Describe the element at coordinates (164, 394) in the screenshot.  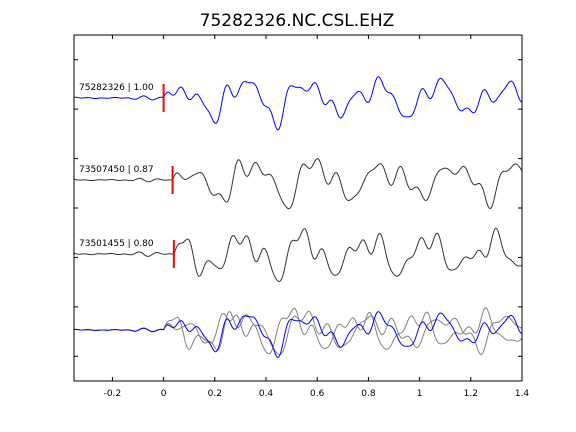
I see `x-tick-label: 0` at that location.